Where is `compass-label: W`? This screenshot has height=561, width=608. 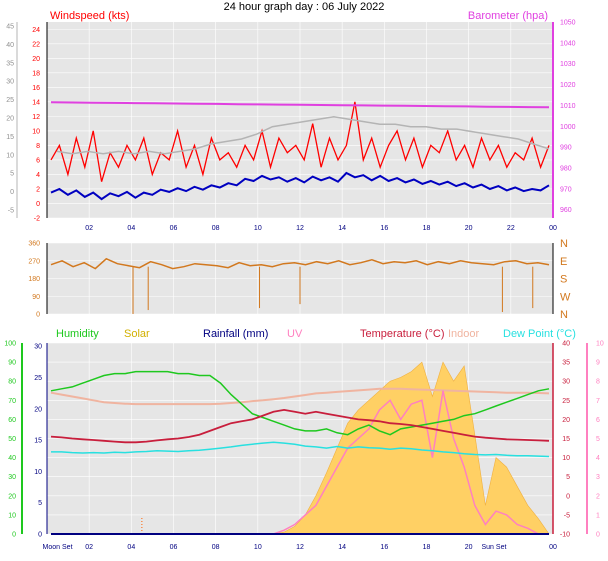
compass-label: W is located at coordinates (565, 297).